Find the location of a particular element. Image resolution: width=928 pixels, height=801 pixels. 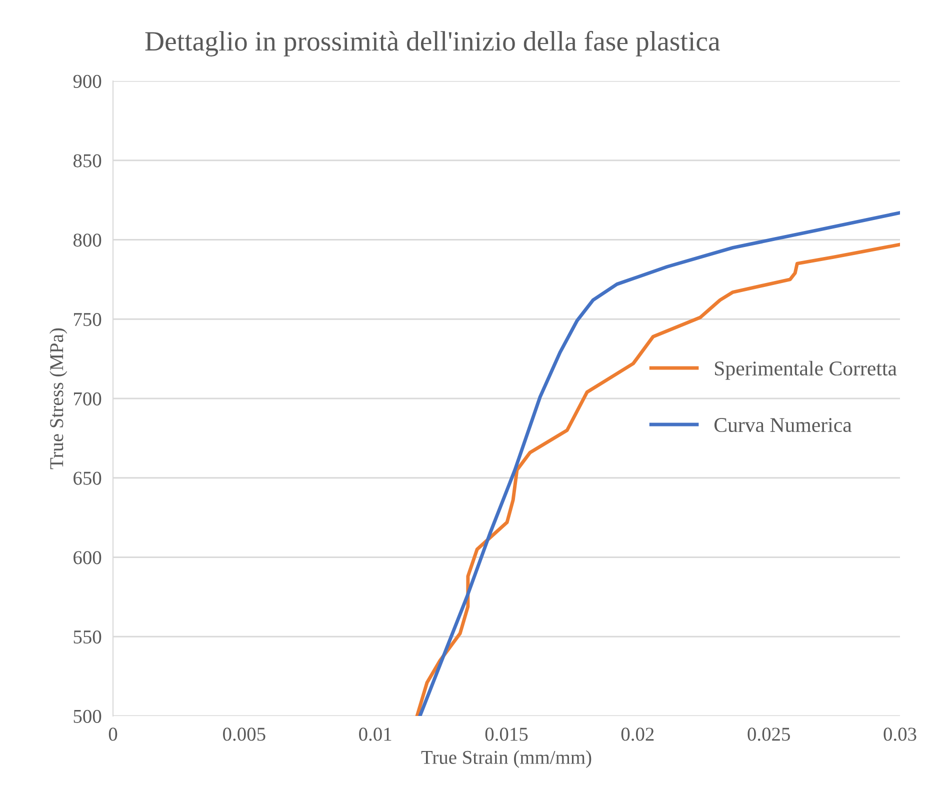

y-tick-label: 900 is located at coordinates (87, 81).